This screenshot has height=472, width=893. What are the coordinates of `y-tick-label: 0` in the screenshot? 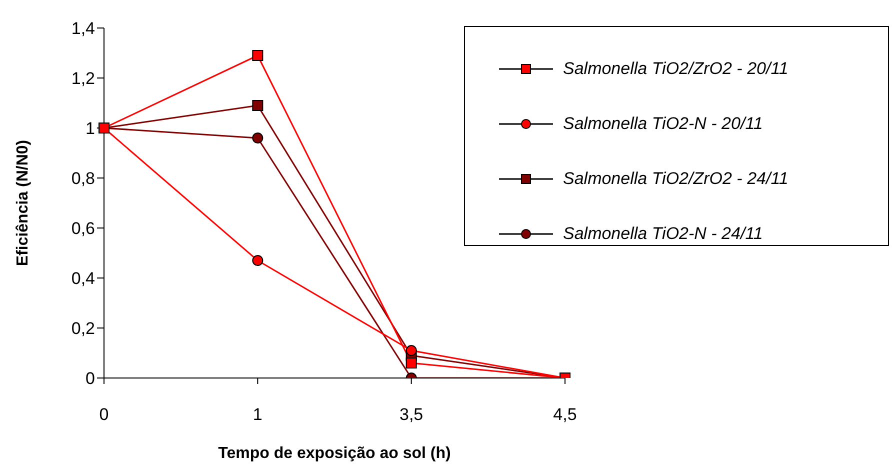 It's located at (90, 378).